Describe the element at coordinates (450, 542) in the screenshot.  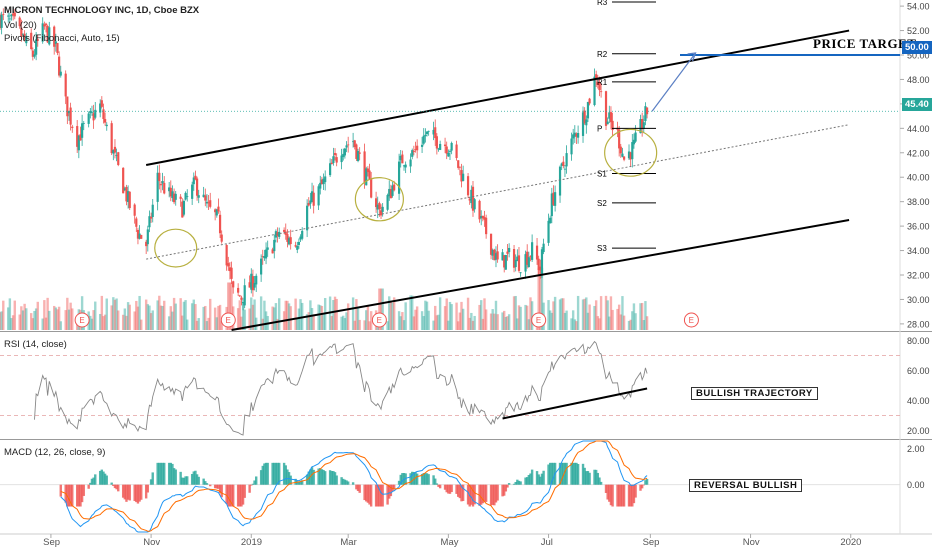
I see `x-axis-label: May` at that location.